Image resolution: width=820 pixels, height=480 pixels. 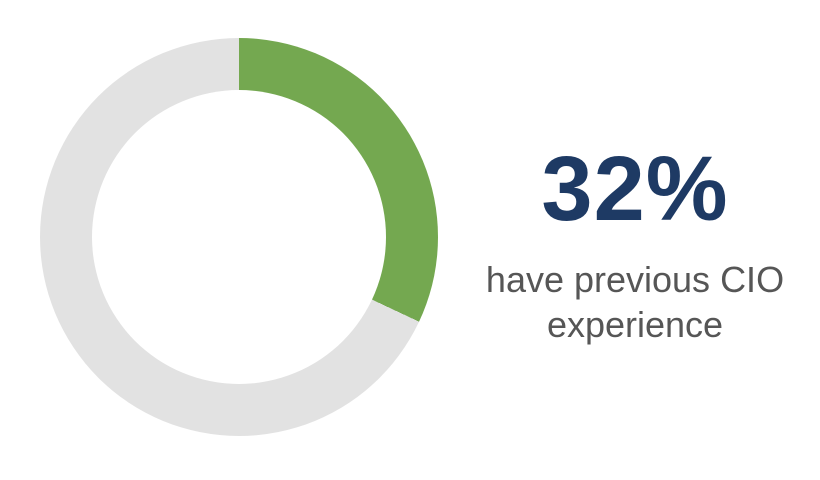 What do you see at coordinates (635, 302) in the screenshot?
I see `stat-label: have previous CIO experience` at bounding box center [635, 302].